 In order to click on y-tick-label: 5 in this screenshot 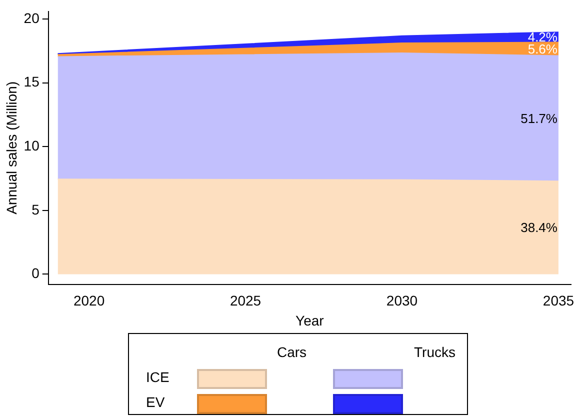, I will do `click(36, 209)`.